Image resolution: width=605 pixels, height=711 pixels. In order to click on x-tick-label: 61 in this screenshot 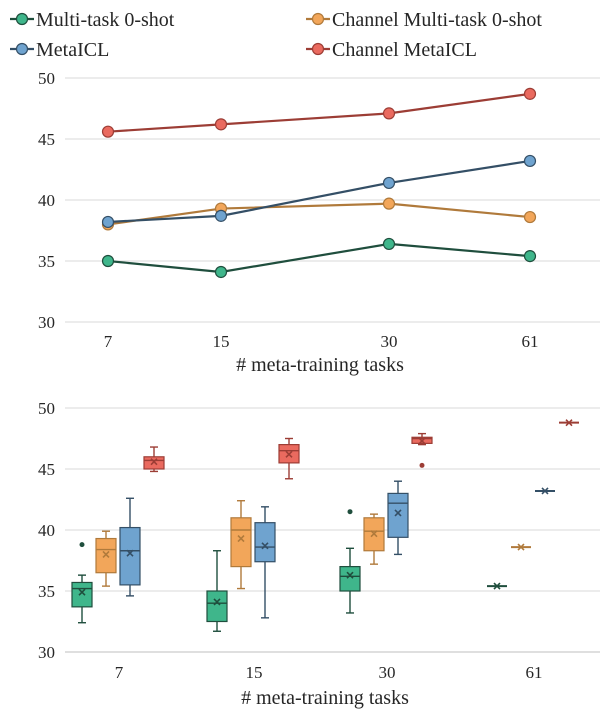, I will do `click(534, 672)`.